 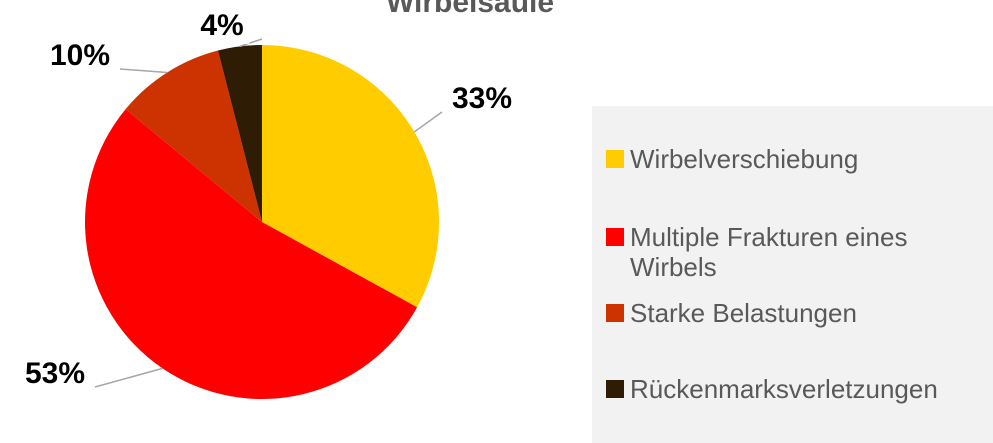 I want to click on chart-title: Wirbelsäule, so click(x=470, y=9).